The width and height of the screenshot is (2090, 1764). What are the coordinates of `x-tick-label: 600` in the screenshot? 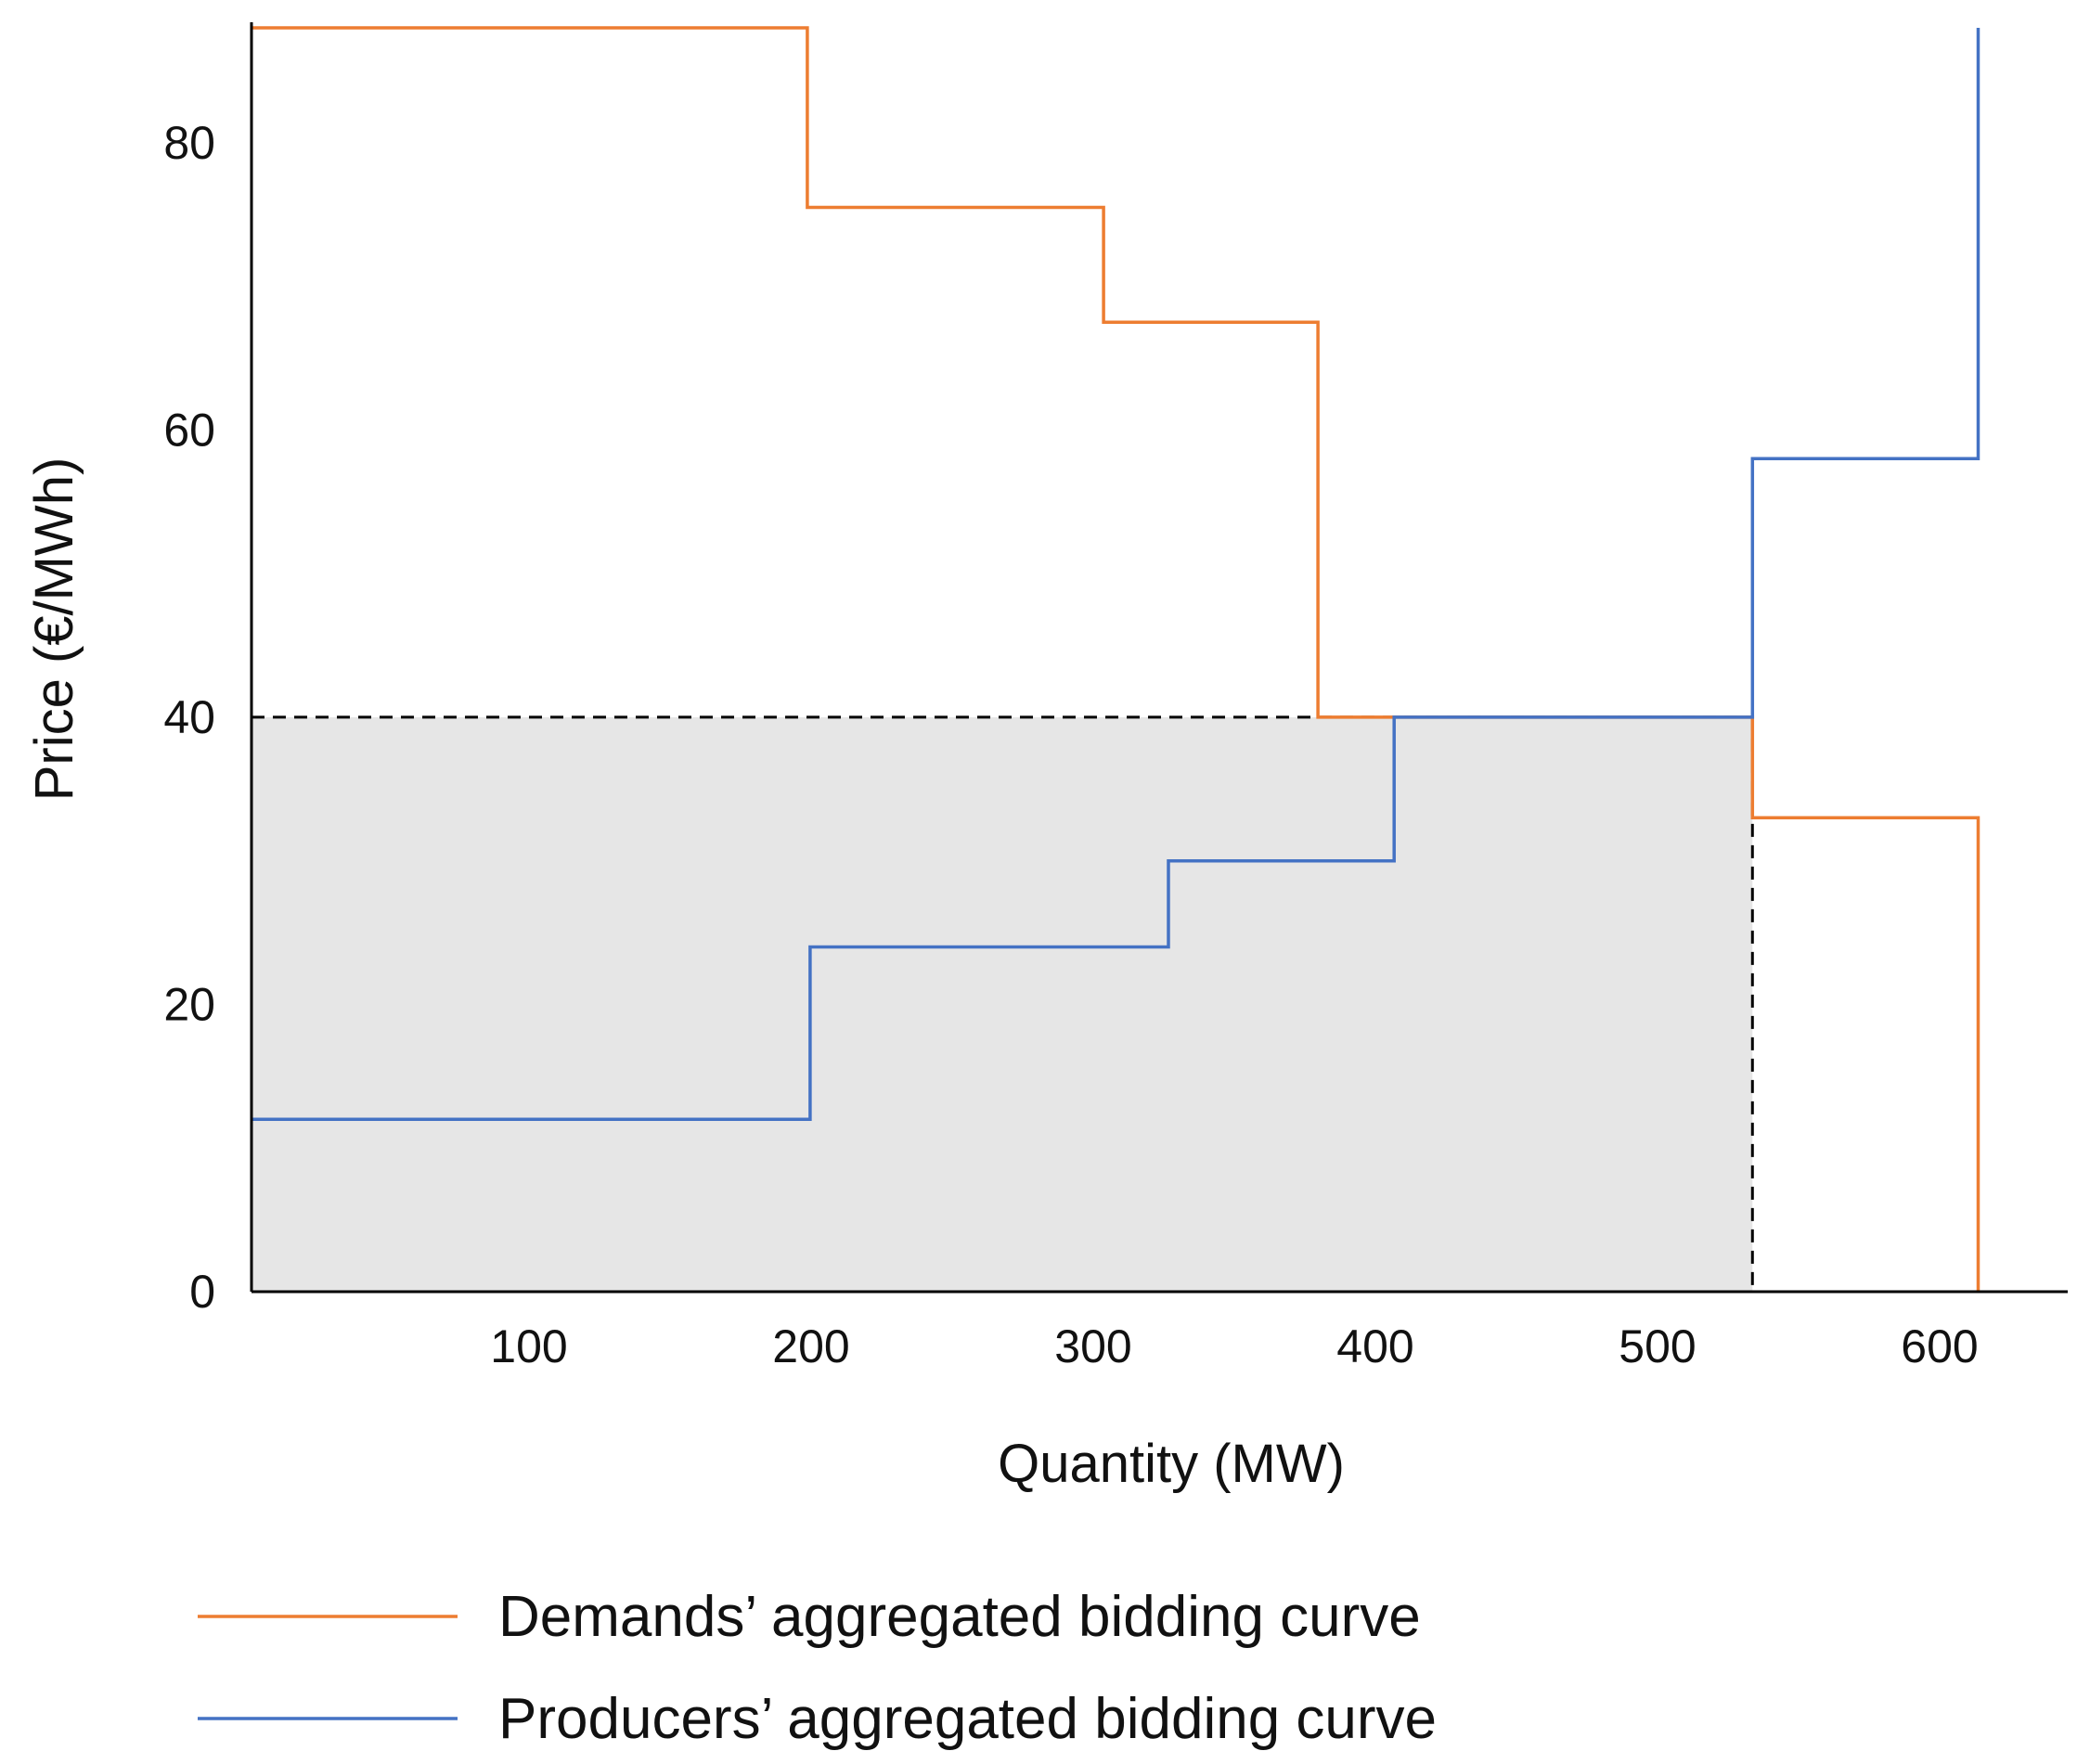 It's located at (1939, 1346).